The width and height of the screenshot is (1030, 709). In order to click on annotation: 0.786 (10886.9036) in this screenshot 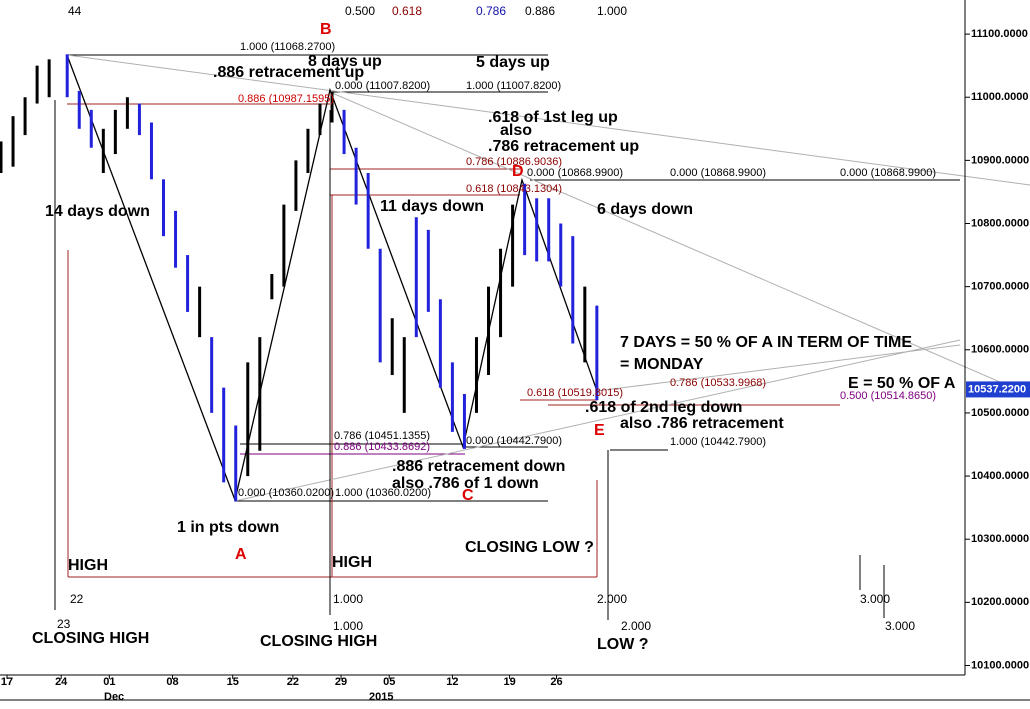, I will do `click(514, 162)`.